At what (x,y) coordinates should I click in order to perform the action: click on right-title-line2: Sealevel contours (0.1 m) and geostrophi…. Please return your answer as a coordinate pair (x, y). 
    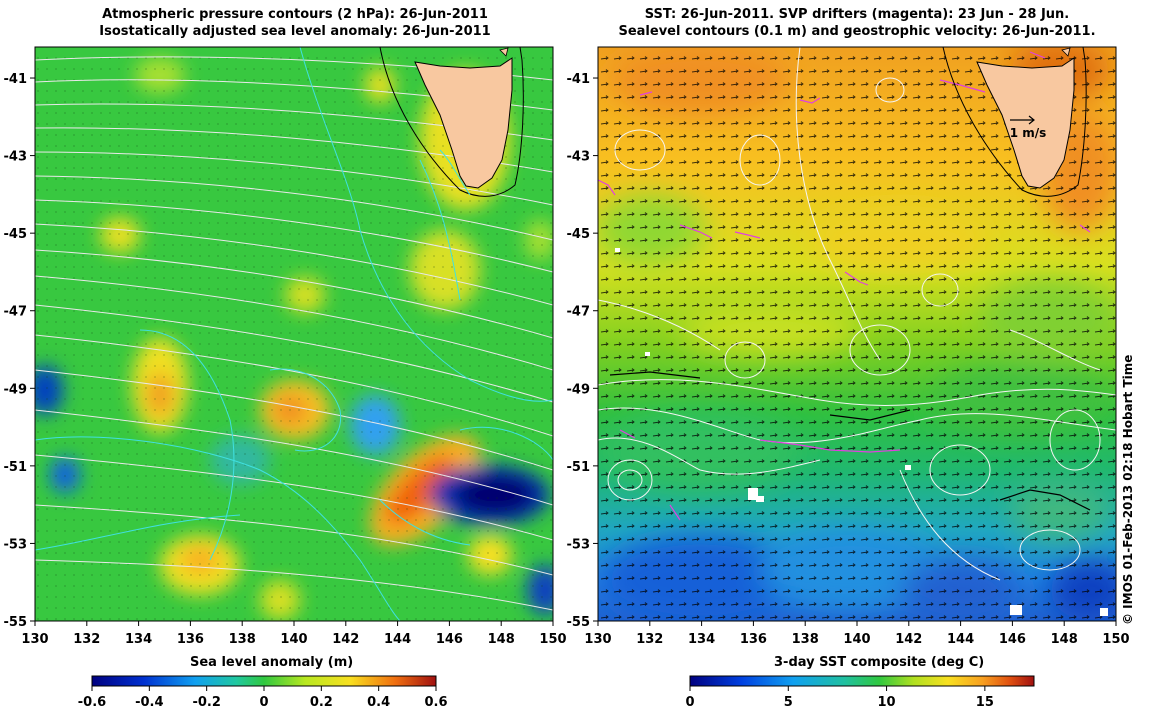
    Looking at the image, I should click on (857, 31).